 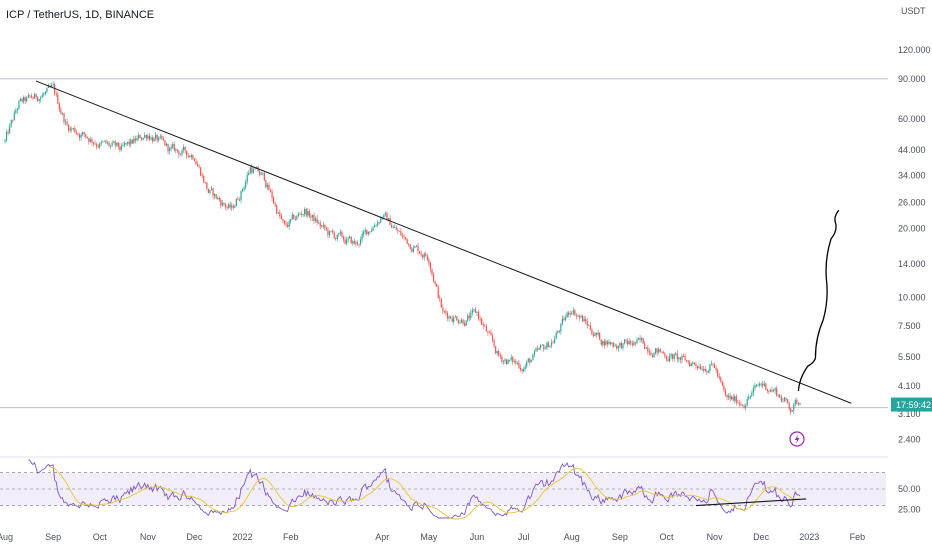 I want to click on time-axis-label: Jun, so click(x=477, y=537).